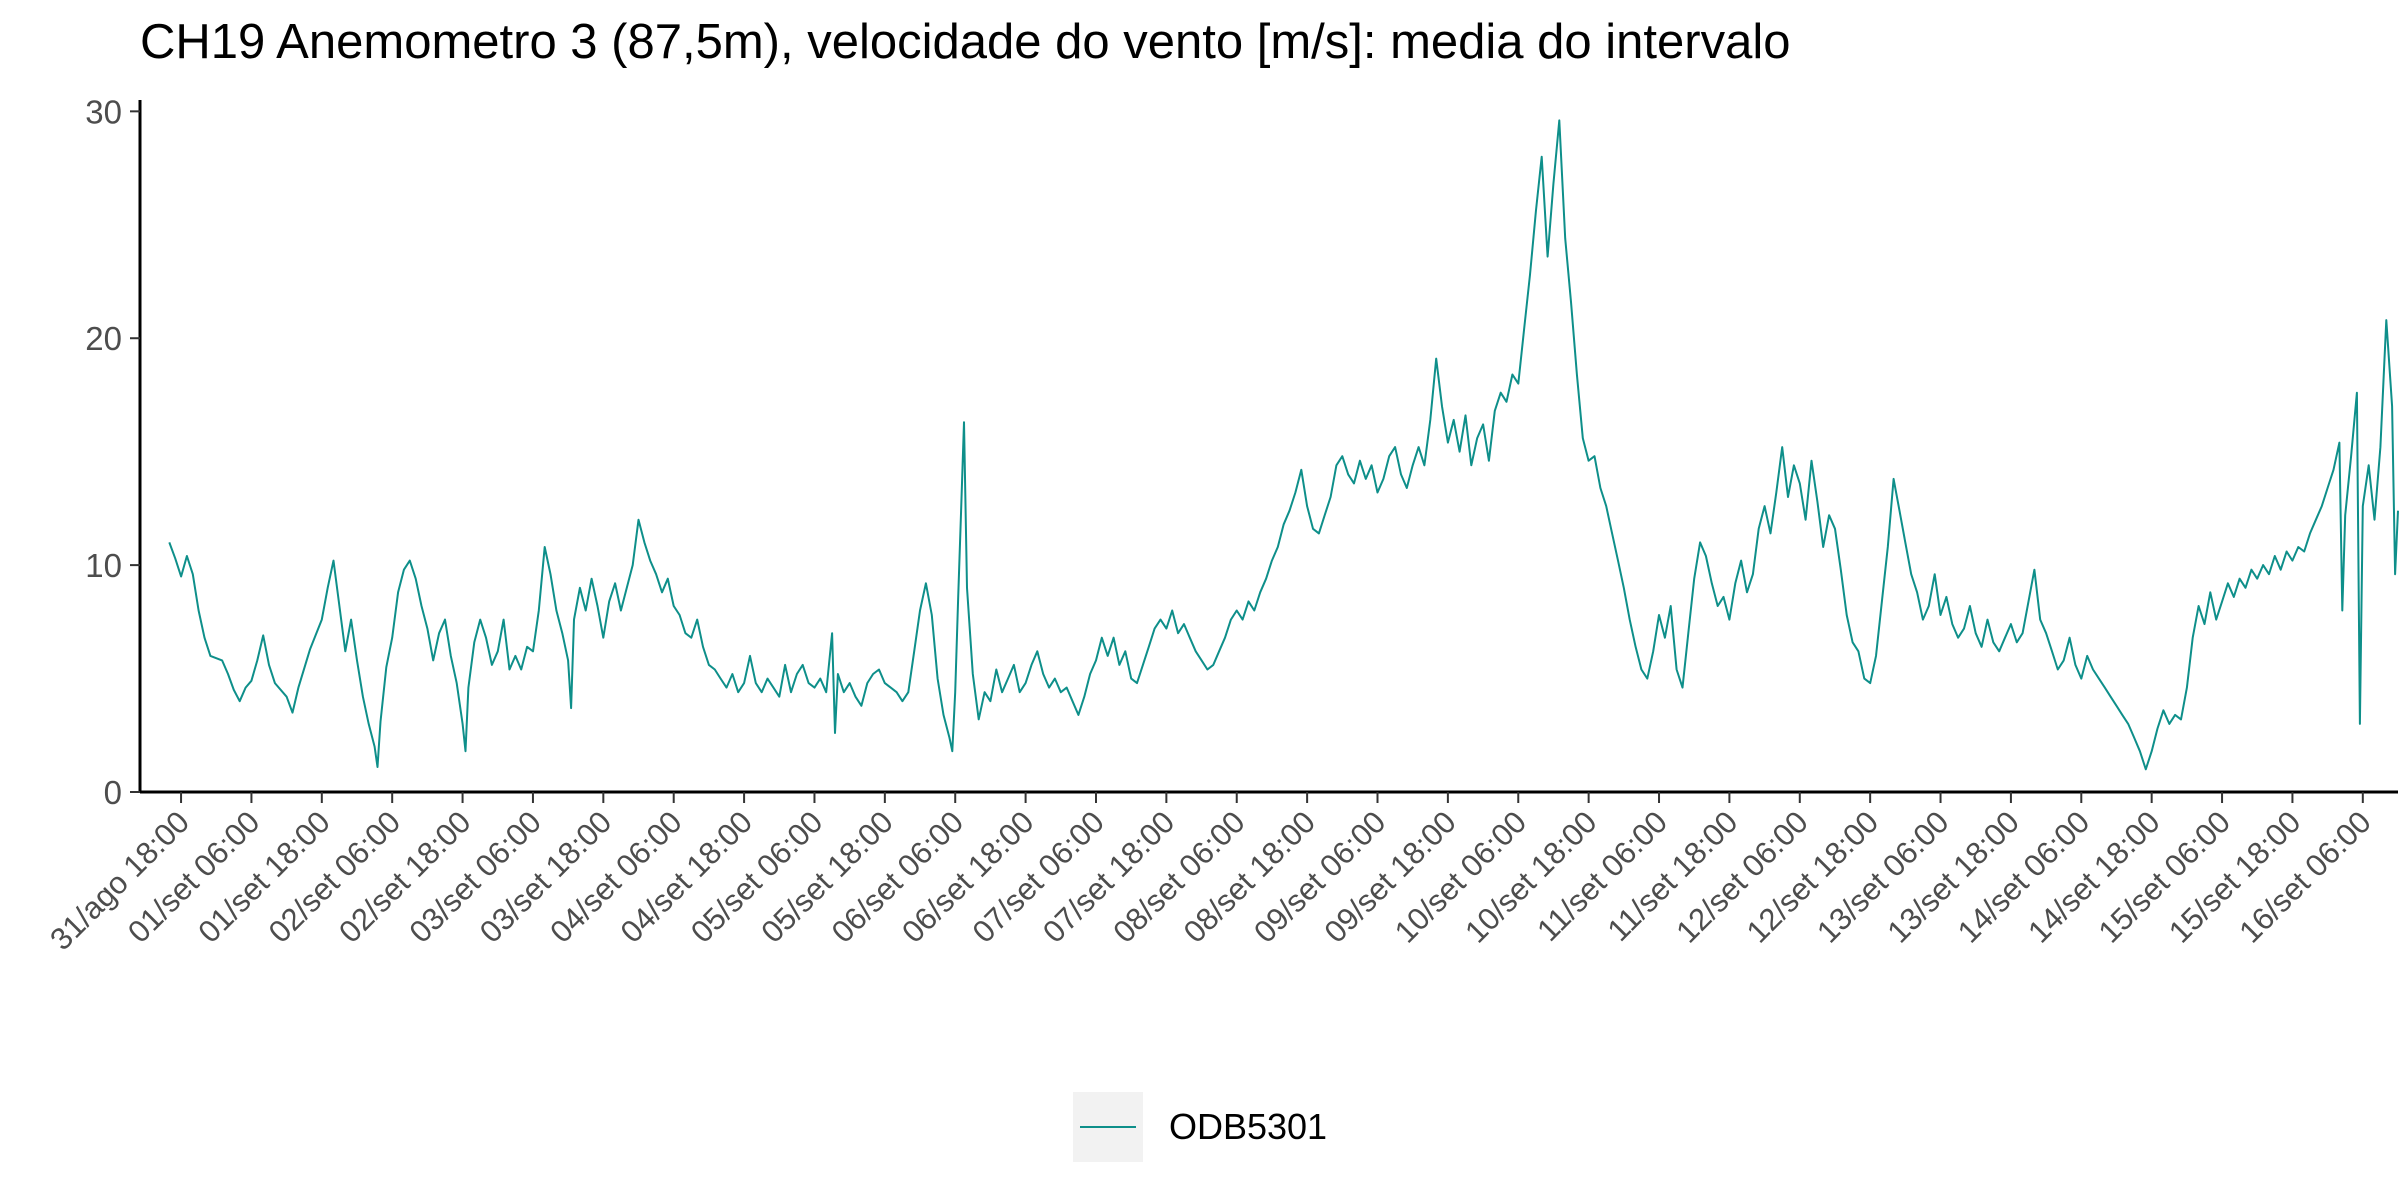 The image size is (2400, 1200). Describe the element at coordinates (103, 565) in the screenshot. I see `y-tick-label: 10` at that location.